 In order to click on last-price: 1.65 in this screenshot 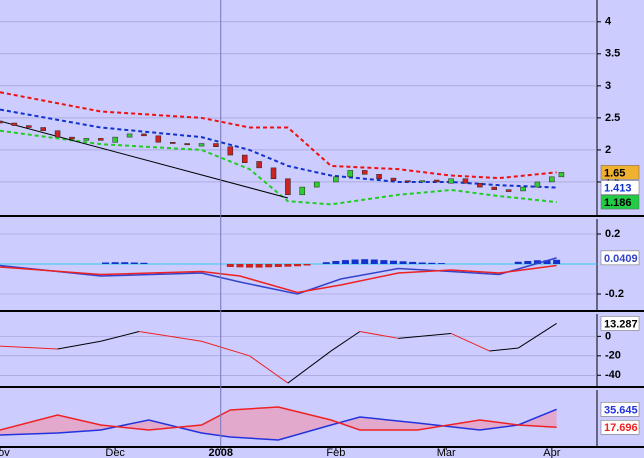, I will do `click(614, 173)`.